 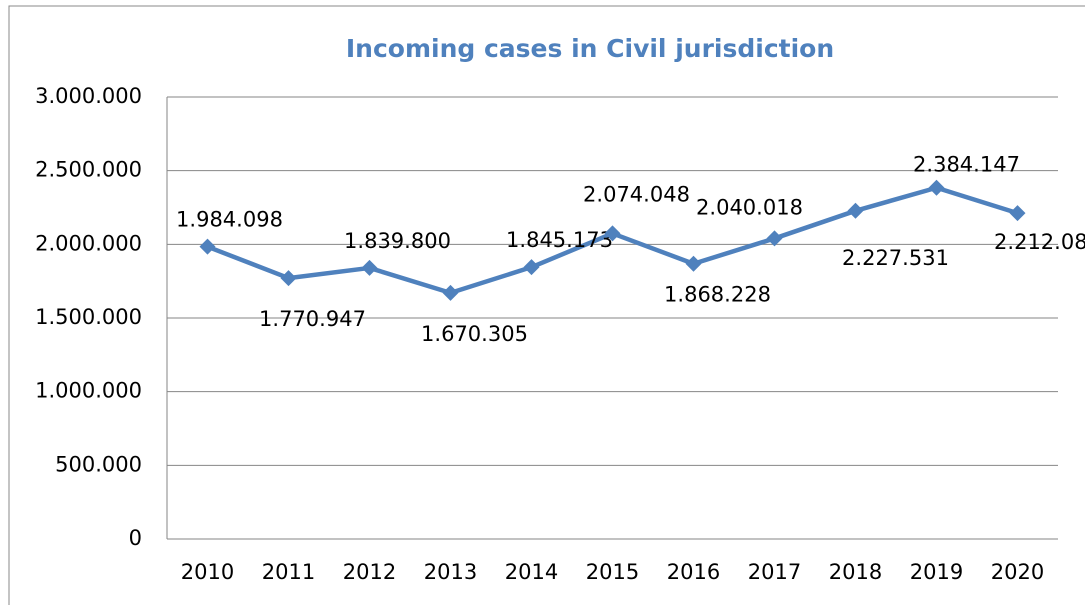 What do you see at coordinates (88, 317) in the screenshot?
I see `y-tick-label: 1.500.000` at bounding box center [88, 317].